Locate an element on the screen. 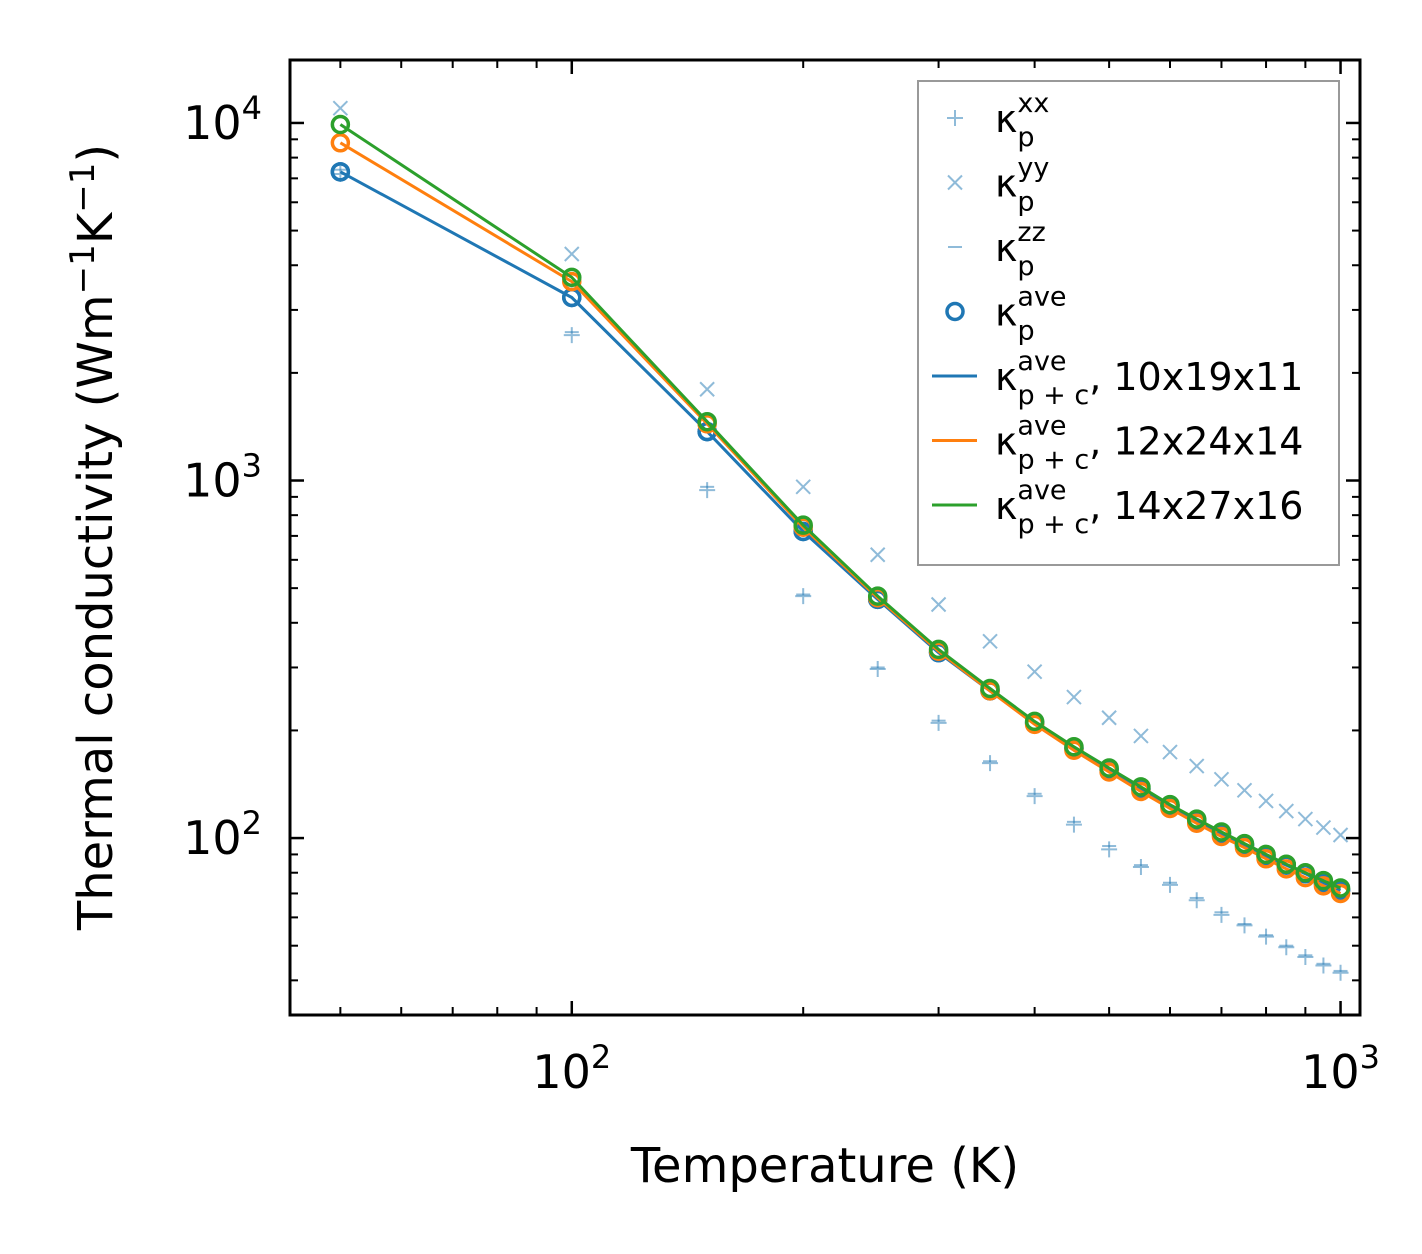 The width and height of the screenshot is (1422, 1254). y-tick-label-exp: 2 is located at coordinates (252, 823).